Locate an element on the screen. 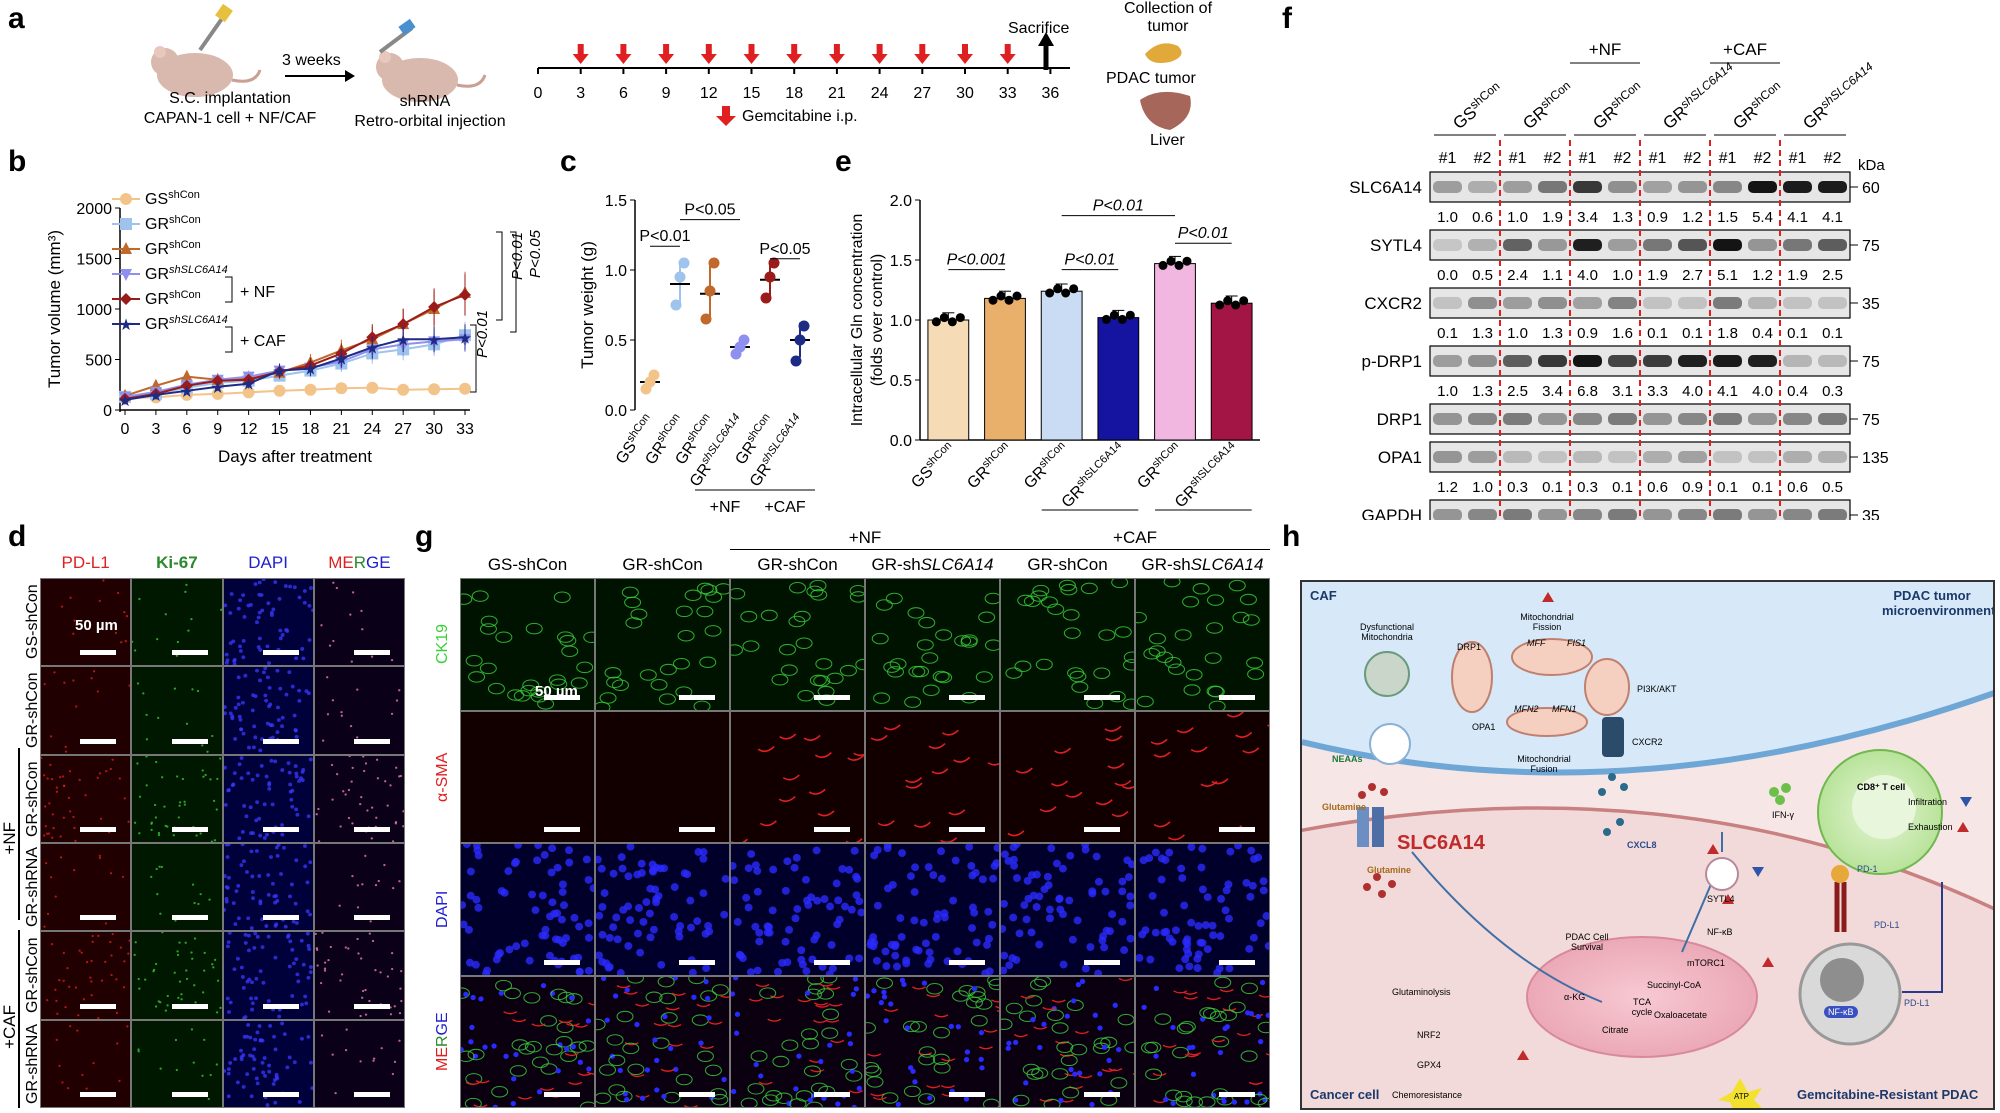 The image size is (2000, 1113). infiltration-label: Infiltration is located at coordinates (1928, 802).